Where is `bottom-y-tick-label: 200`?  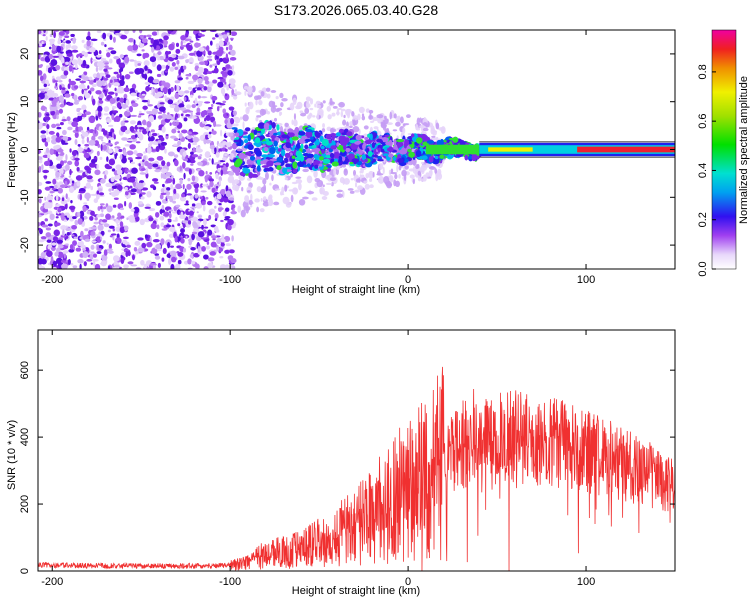
bottom-y-tick-label: 200 is located at coordinates (25, 504).